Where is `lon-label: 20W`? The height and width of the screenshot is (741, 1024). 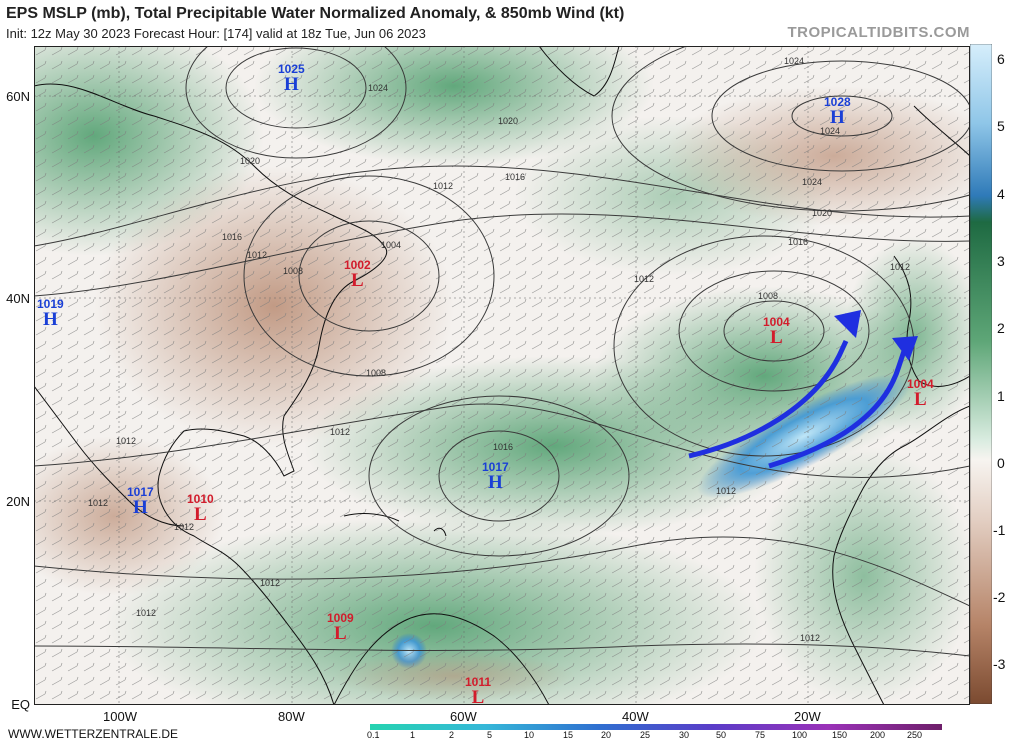 lon-label: 20W is located at coordinates (807, 716).